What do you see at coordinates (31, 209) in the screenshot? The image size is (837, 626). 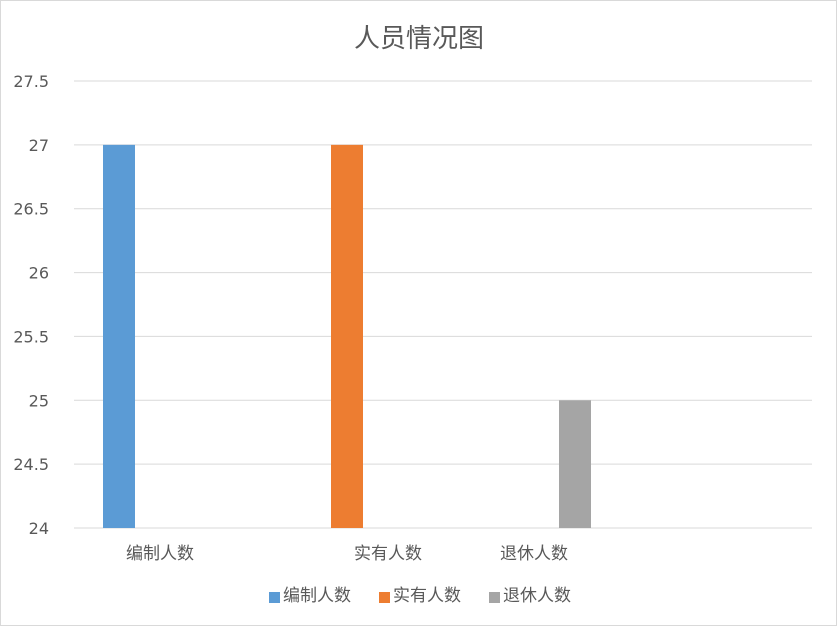 I see `y-tick-label: 26.5` at bounding box center [31, 209].